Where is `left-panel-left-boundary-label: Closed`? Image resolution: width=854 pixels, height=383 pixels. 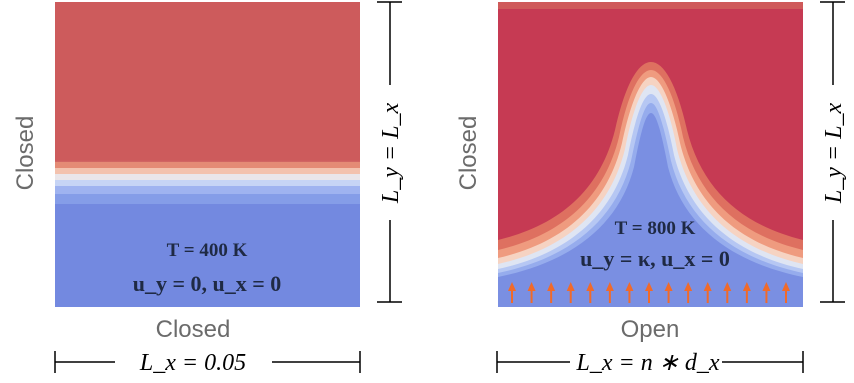 left-panel-left-boundary-label: Closed is located at coordinates (25, 153).